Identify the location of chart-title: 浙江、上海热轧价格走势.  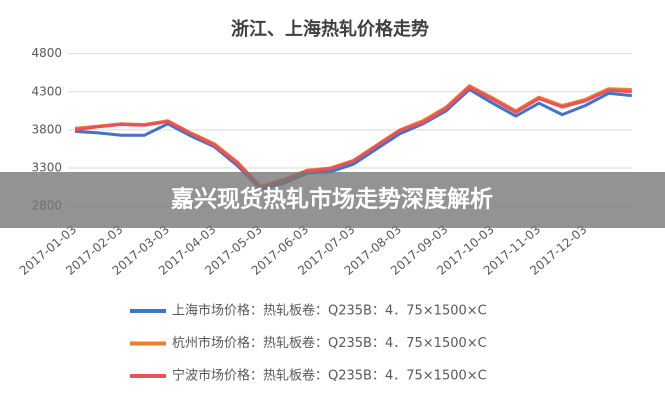
(330, 29).